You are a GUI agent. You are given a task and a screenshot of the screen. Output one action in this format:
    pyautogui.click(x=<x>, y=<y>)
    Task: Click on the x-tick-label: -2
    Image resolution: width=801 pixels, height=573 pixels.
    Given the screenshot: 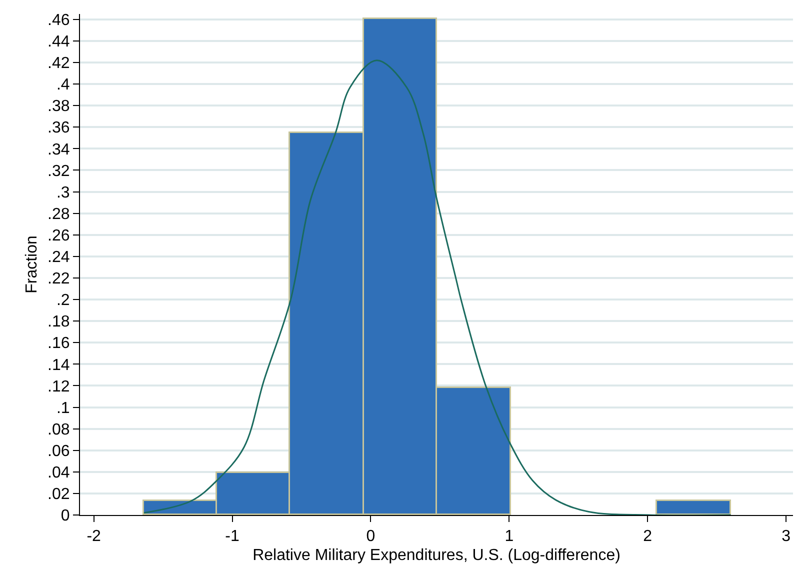 What is the action you would take?
    pyautogui.click(x=94, y=537)
    